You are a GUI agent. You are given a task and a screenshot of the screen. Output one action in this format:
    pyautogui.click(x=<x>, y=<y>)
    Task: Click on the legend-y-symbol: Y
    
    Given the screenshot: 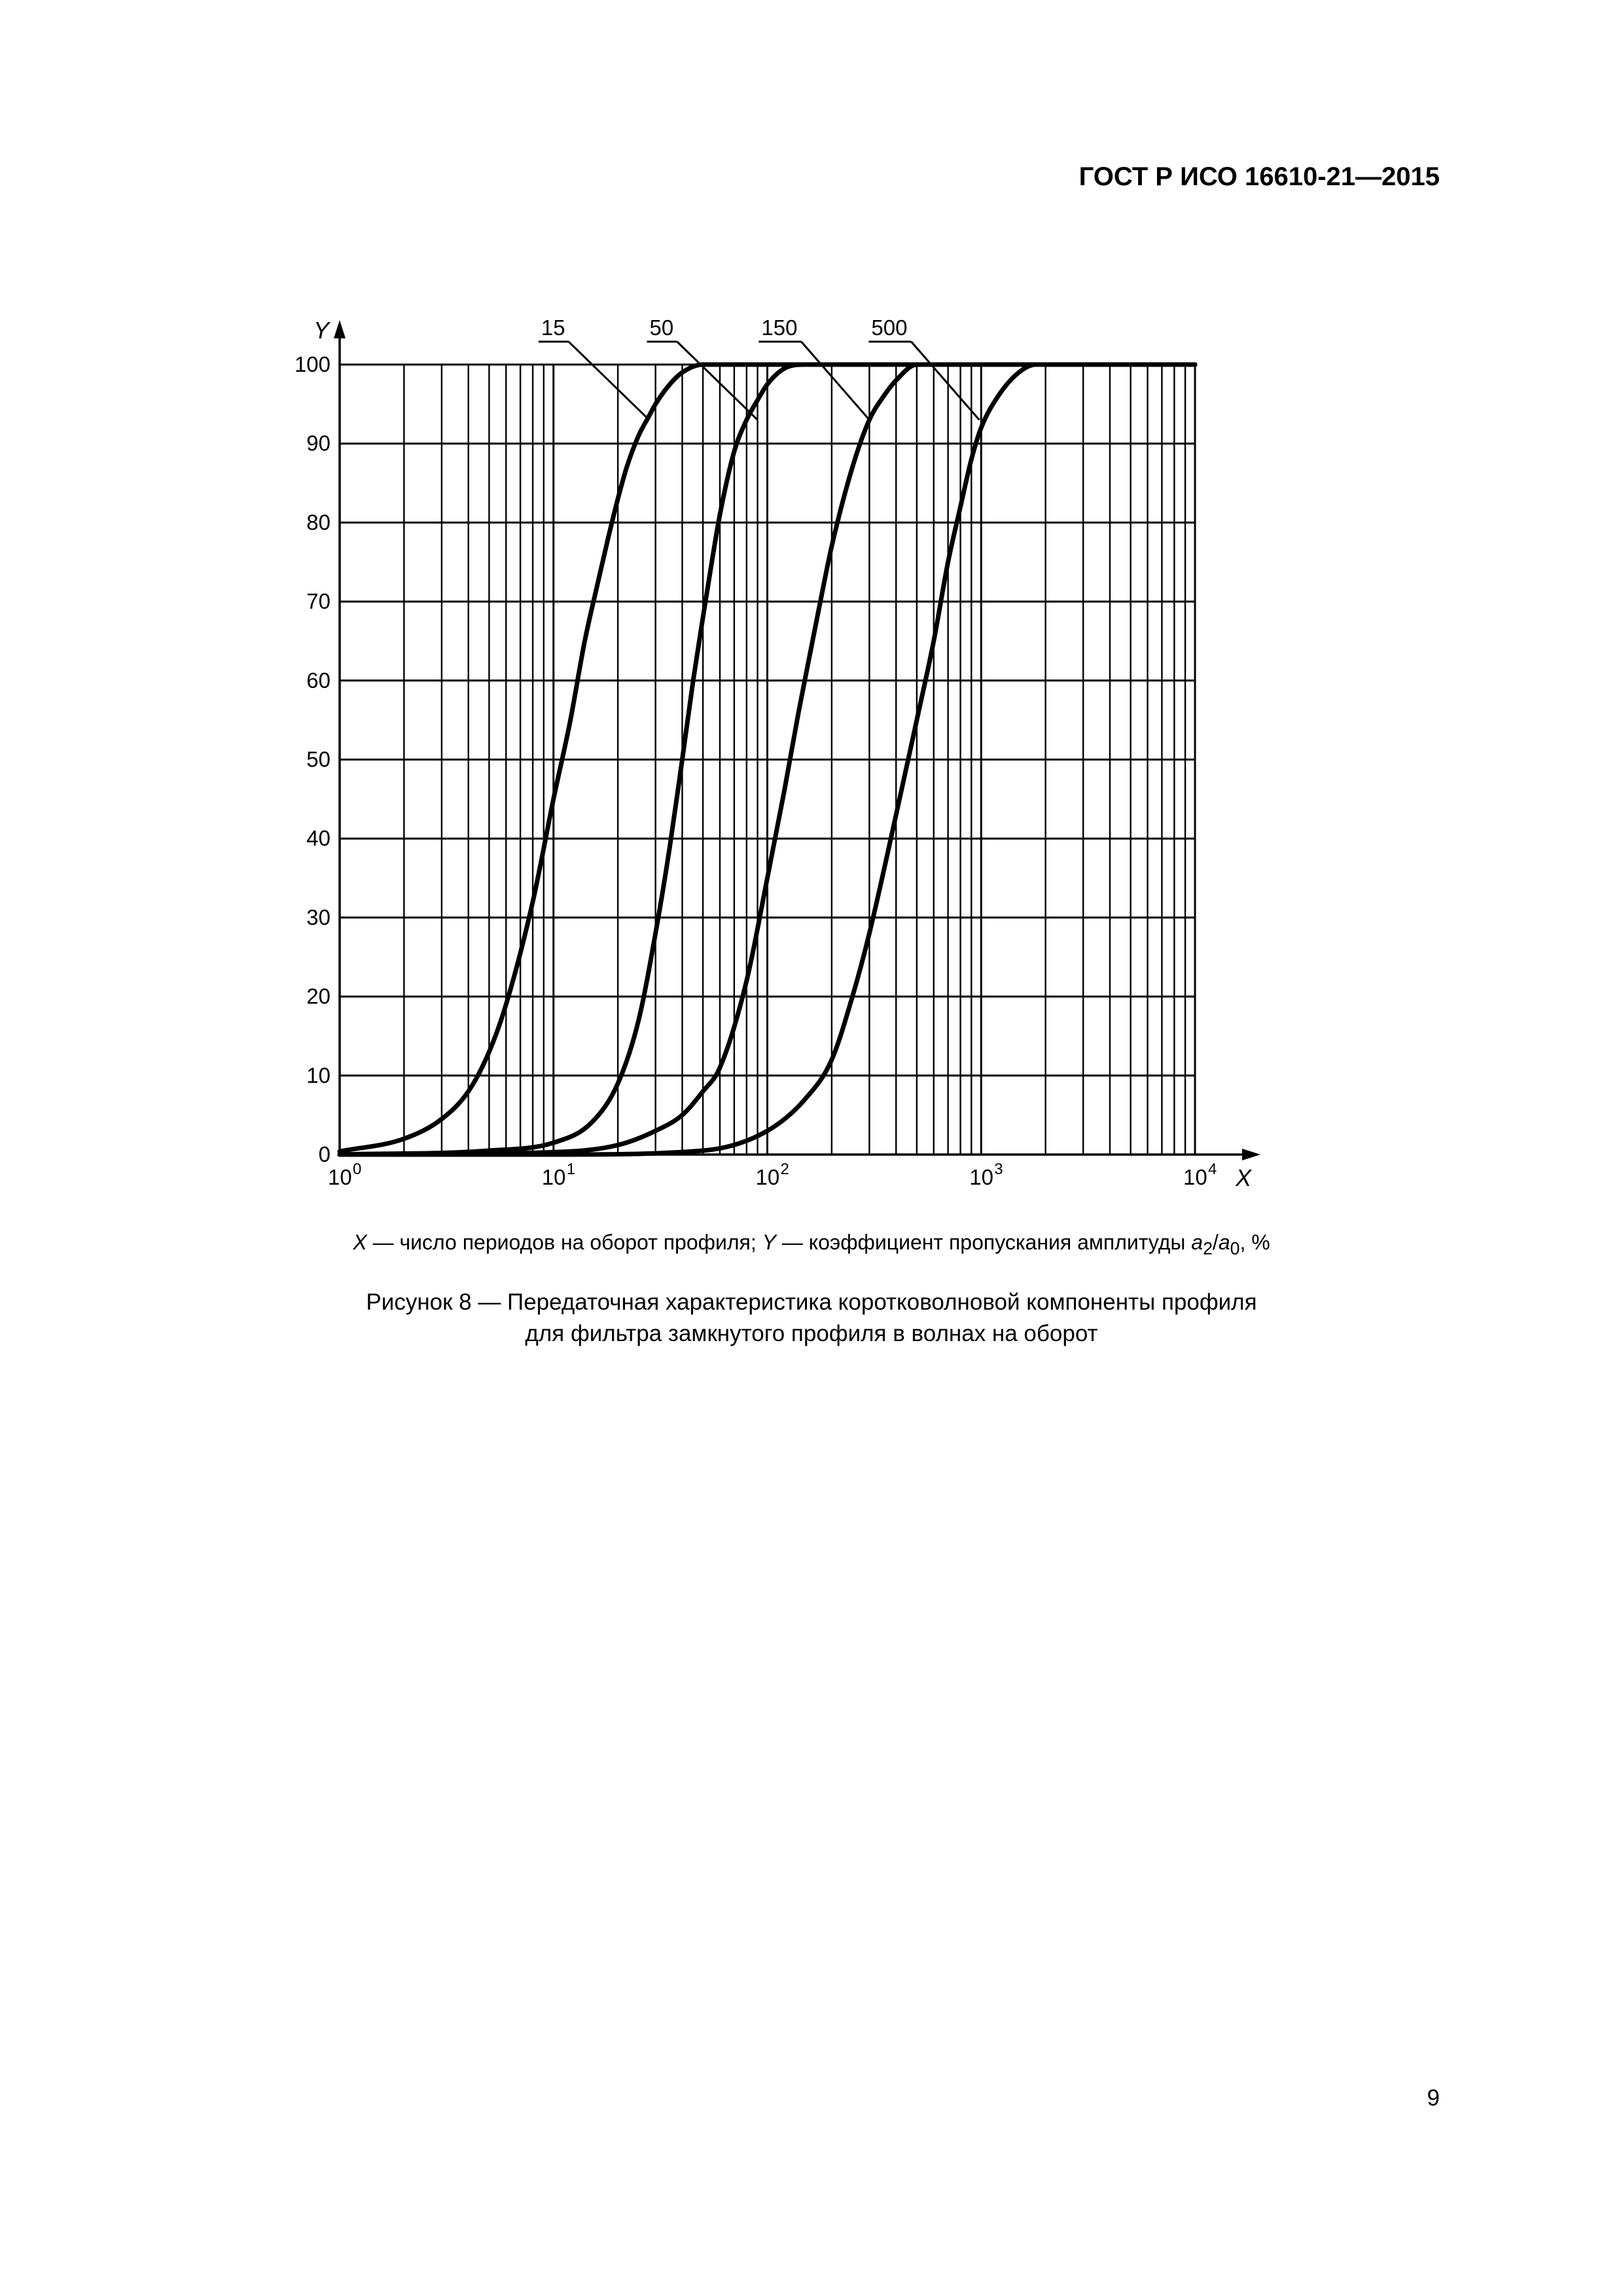 What is the action you would take?
    pyautogui.click(x=769, y=1242)
    